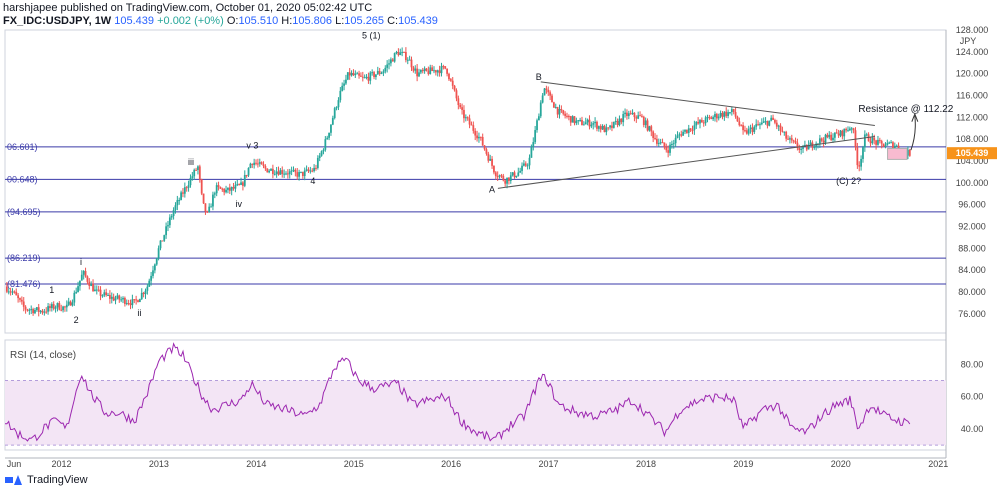 The height and width of the screenshot is (493, 1000). I want to click on wave-label: (C) 2?, so click(848, 181).